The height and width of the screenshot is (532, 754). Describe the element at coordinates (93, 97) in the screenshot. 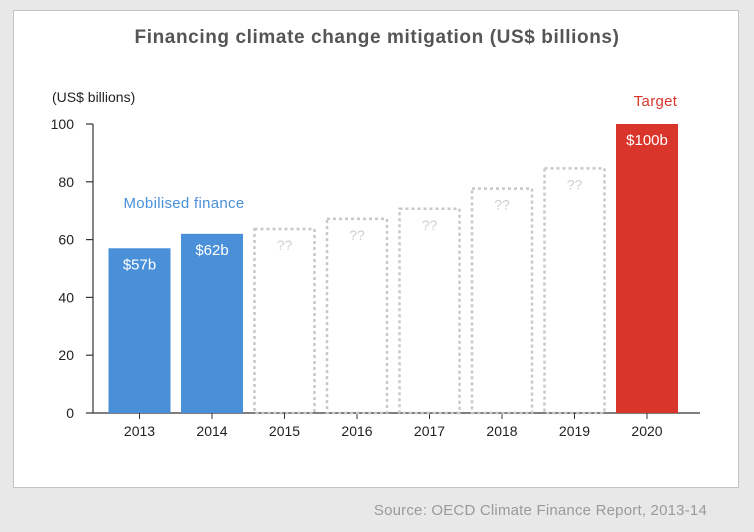

I see `y-axis-label: (US$ billions)` at that location.